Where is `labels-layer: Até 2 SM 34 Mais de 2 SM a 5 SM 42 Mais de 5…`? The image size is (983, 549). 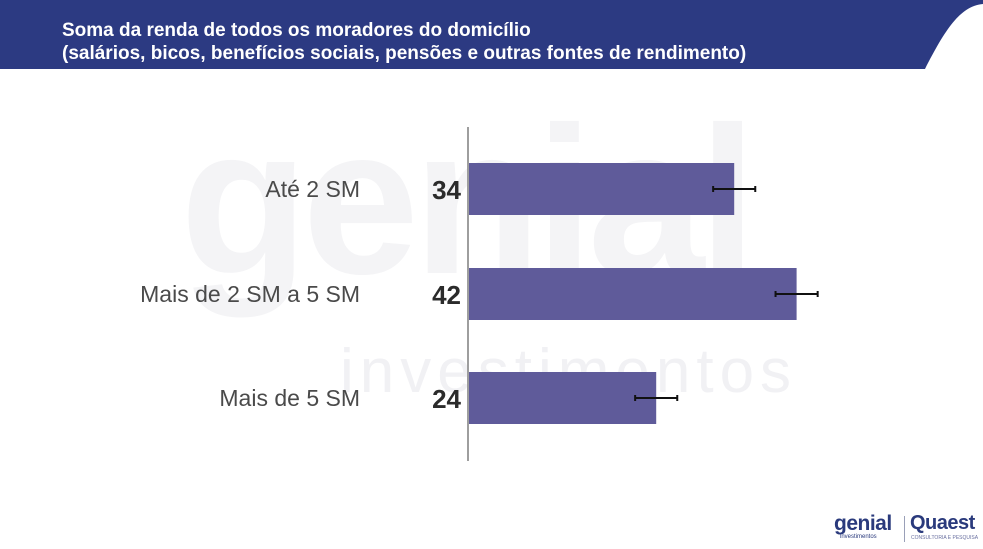
labels-layer: Até 2 SM 34 Mais de 2 SM a 5 SM 42 Mais de 5… is located at coordinates (300, 294).